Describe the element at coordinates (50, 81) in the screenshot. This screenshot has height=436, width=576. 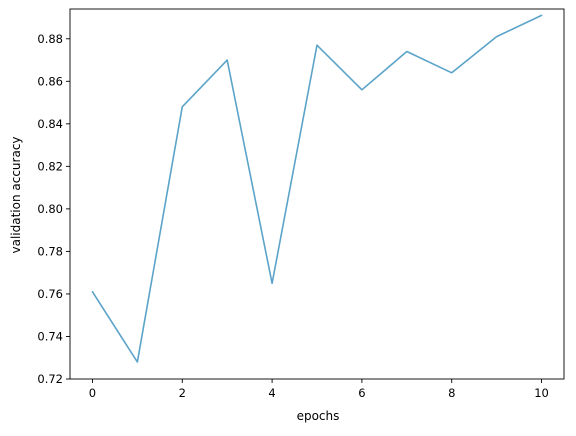
I see `y-tick-label: 0.86` at that location.